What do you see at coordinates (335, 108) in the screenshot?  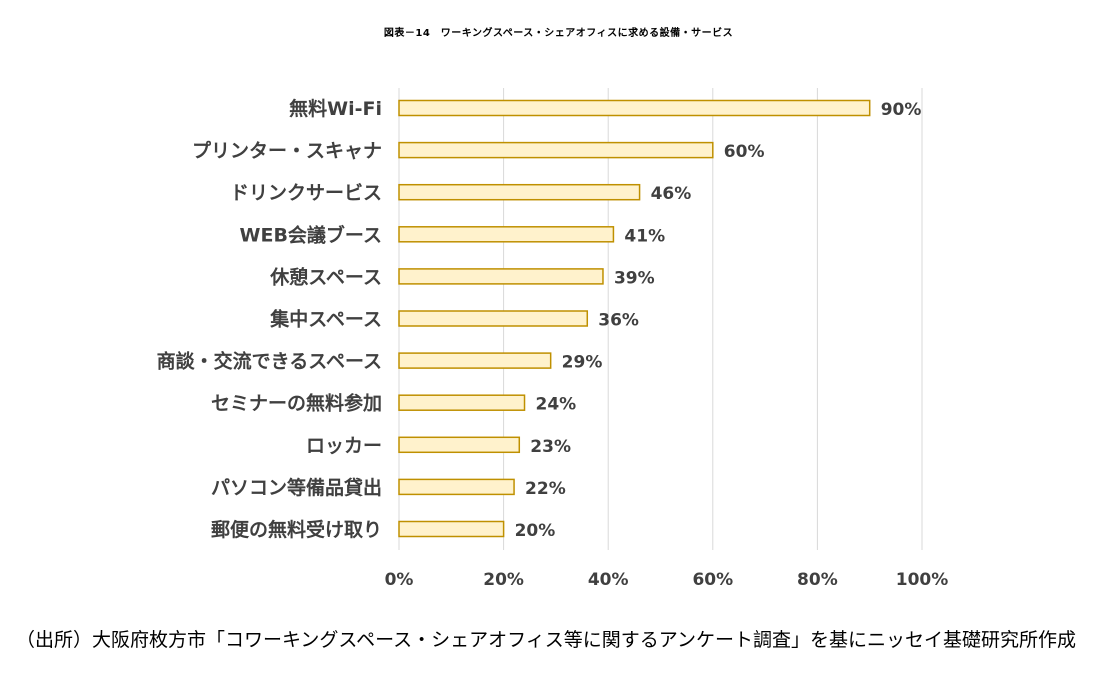 I see `category-label: 無料Wi-Fi` at bounding box center [335, 108].